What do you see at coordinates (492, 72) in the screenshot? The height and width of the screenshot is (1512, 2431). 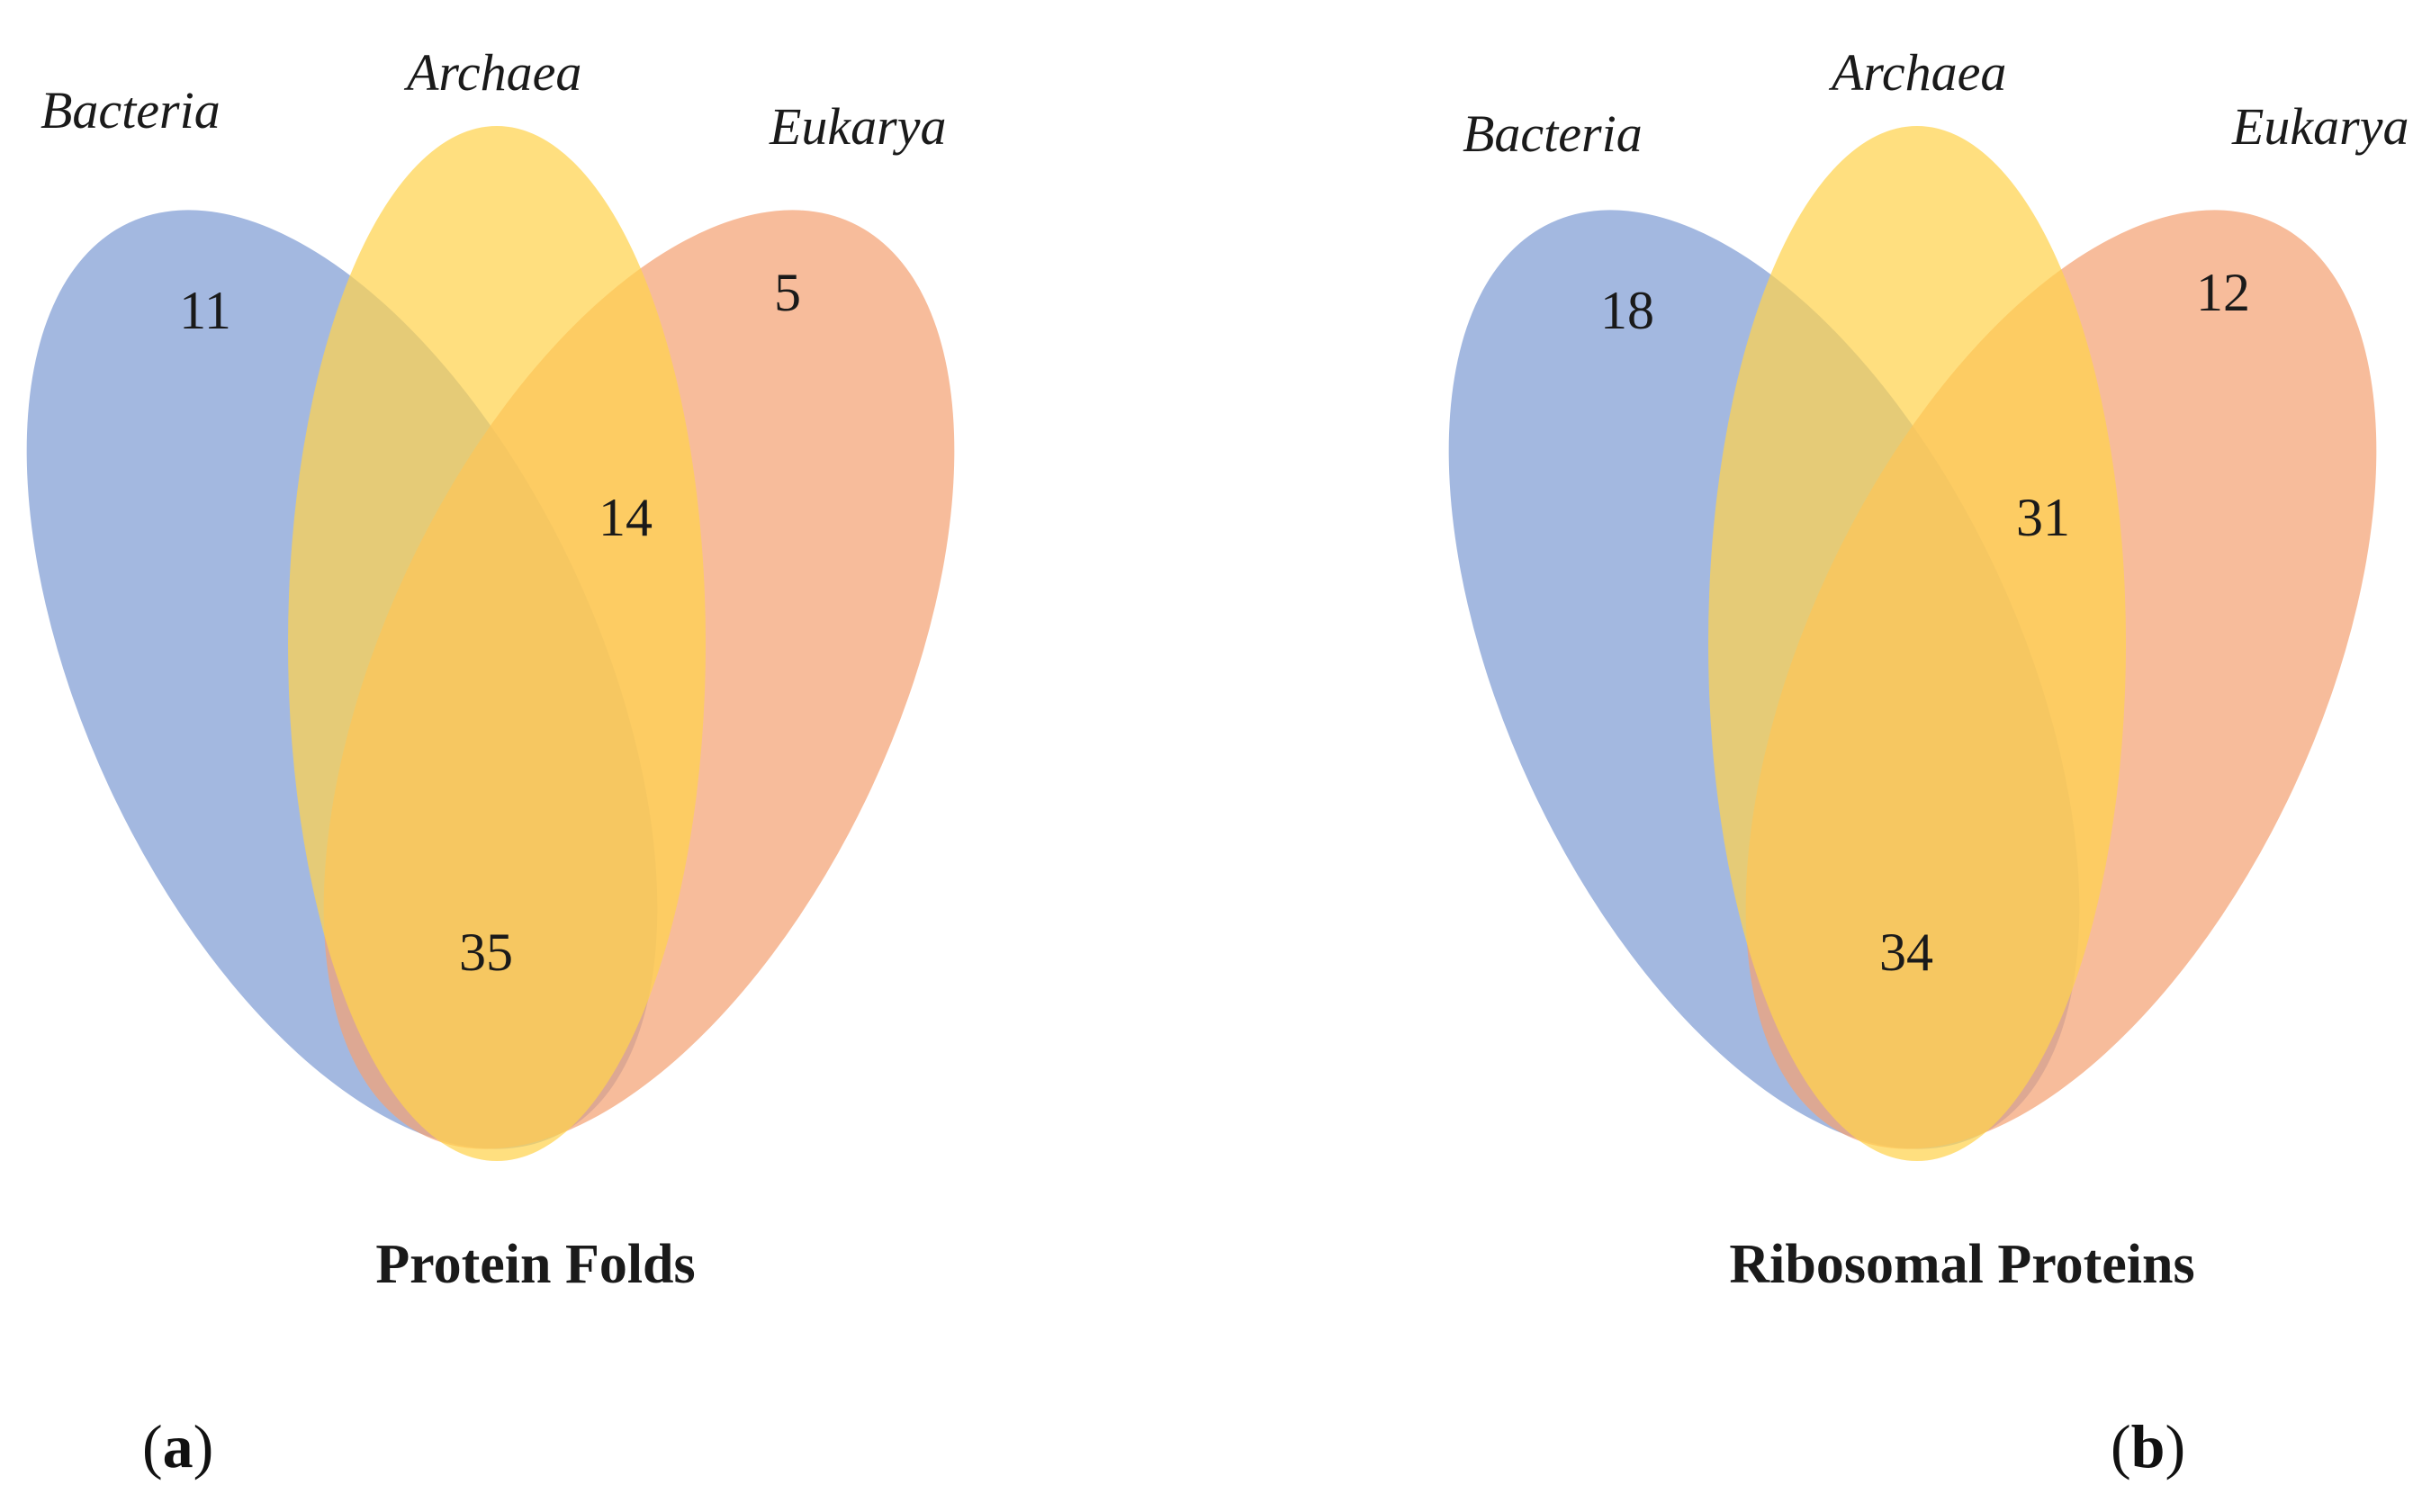 I see `archaea-label-a: Archaea` at bounding box center [492, 72].